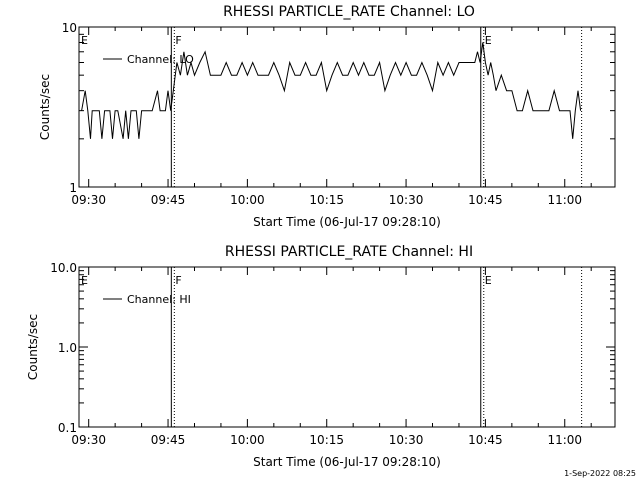 The width and height of the screenshot is (640, 480). Describe the element at coordinates (67, 428) in the screenshot. I see `y-tick-label: 0.1` at that location.